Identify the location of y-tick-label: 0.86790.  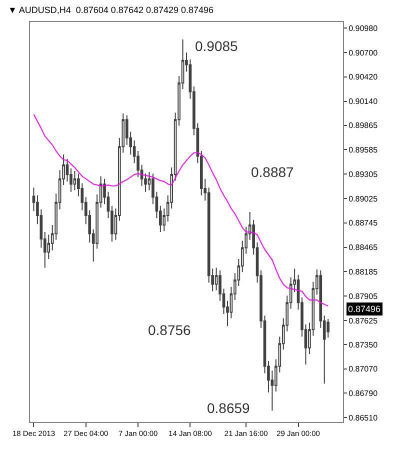
(363, 393).